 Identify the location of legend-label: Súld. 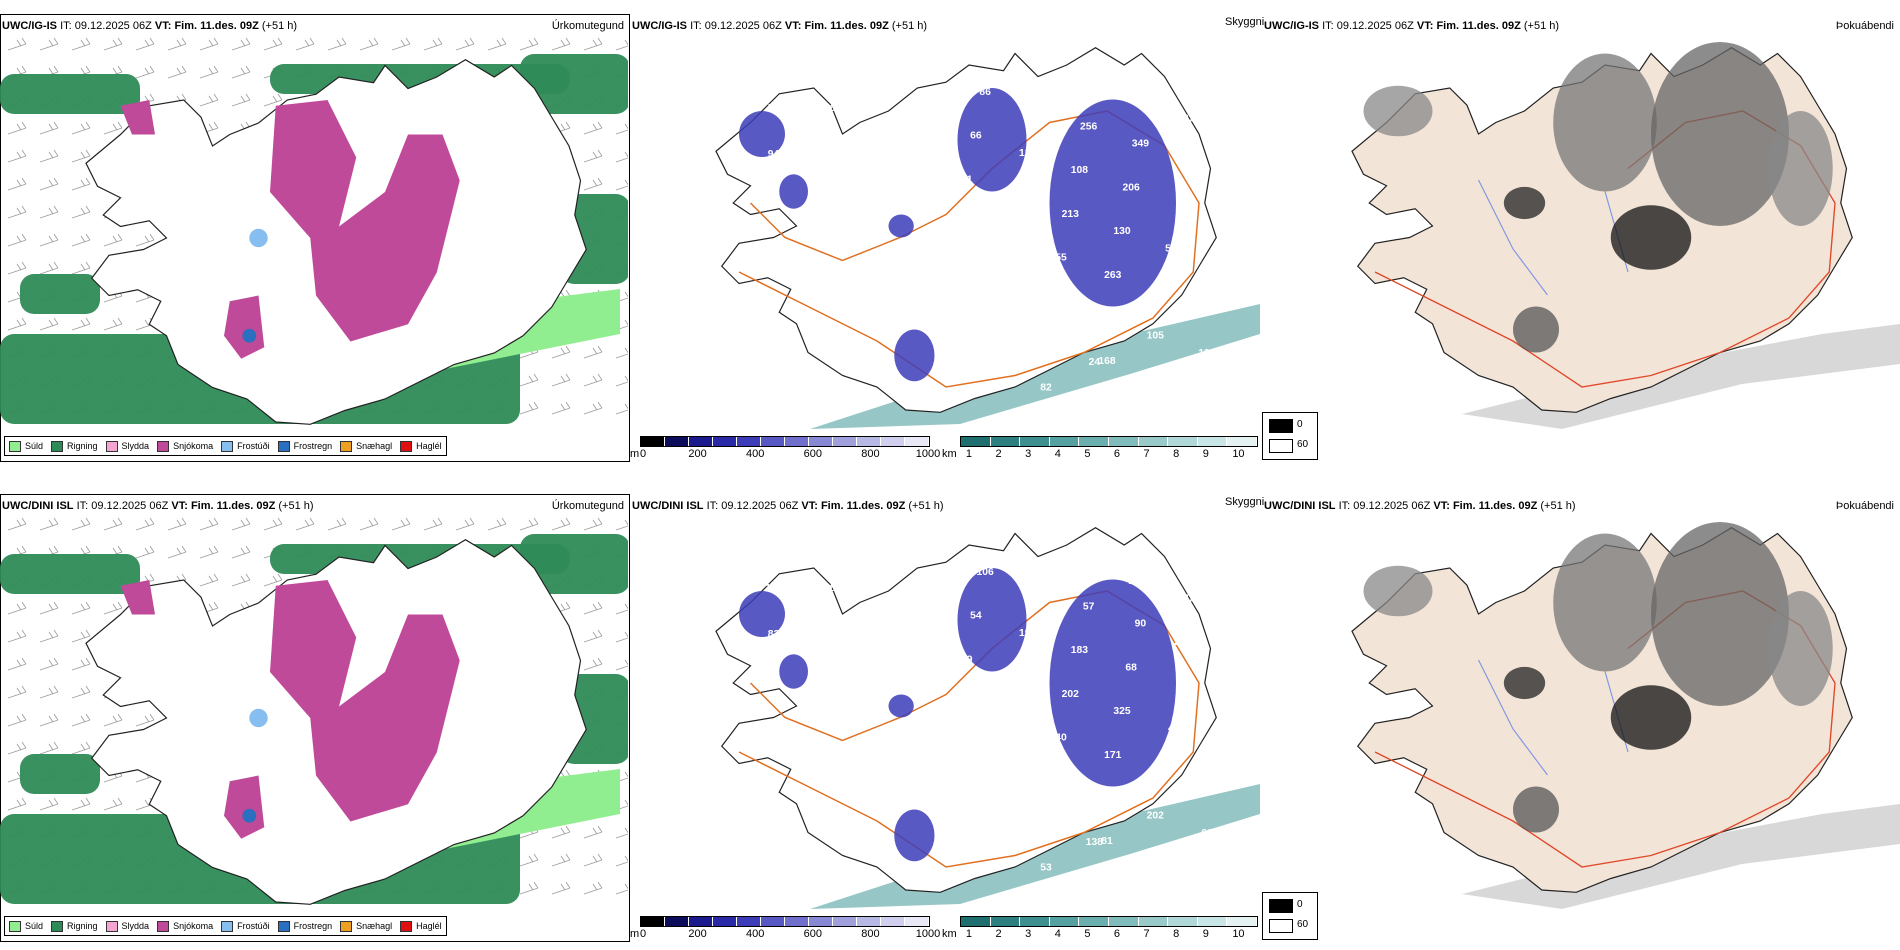
(34, 926).